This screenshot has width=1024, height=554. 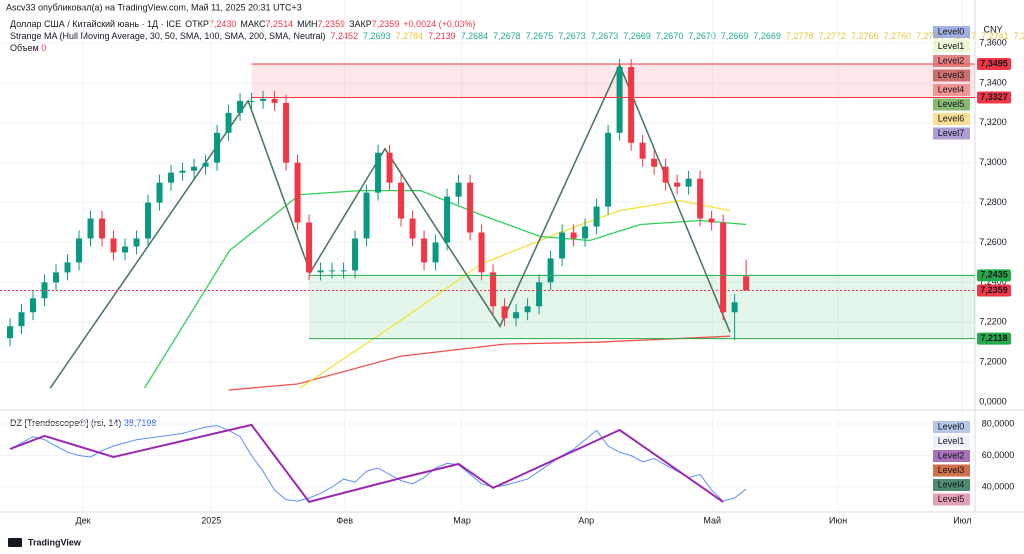 What do you see at coordinates (993, 82) in the screenshot?
I see `y-tick-label: 7,3400` at bounding box center [993, 82].